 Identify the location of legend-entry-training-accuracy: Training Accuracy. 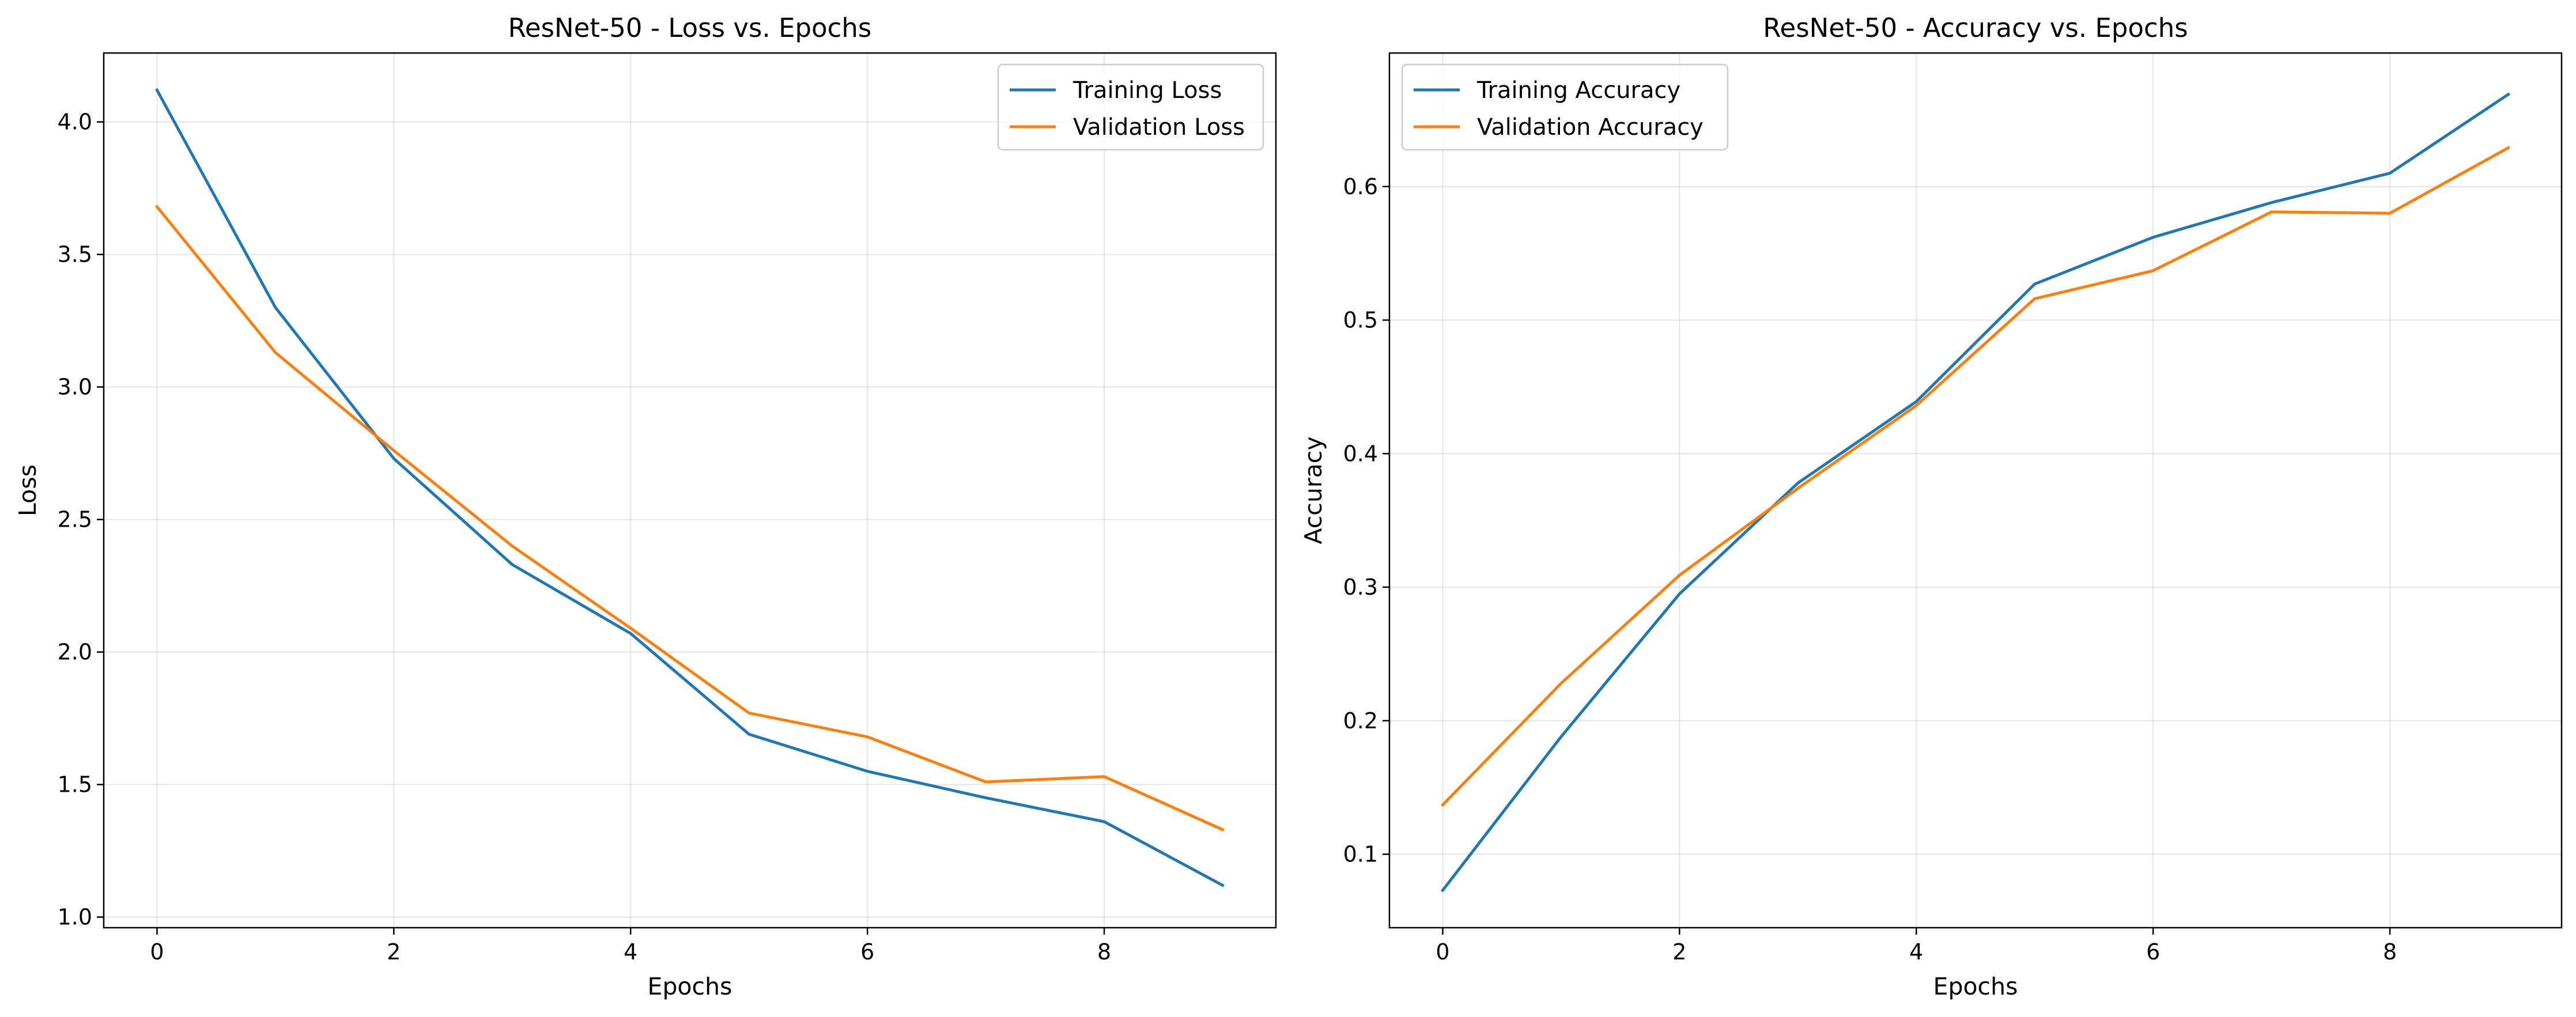
(1578, 90).